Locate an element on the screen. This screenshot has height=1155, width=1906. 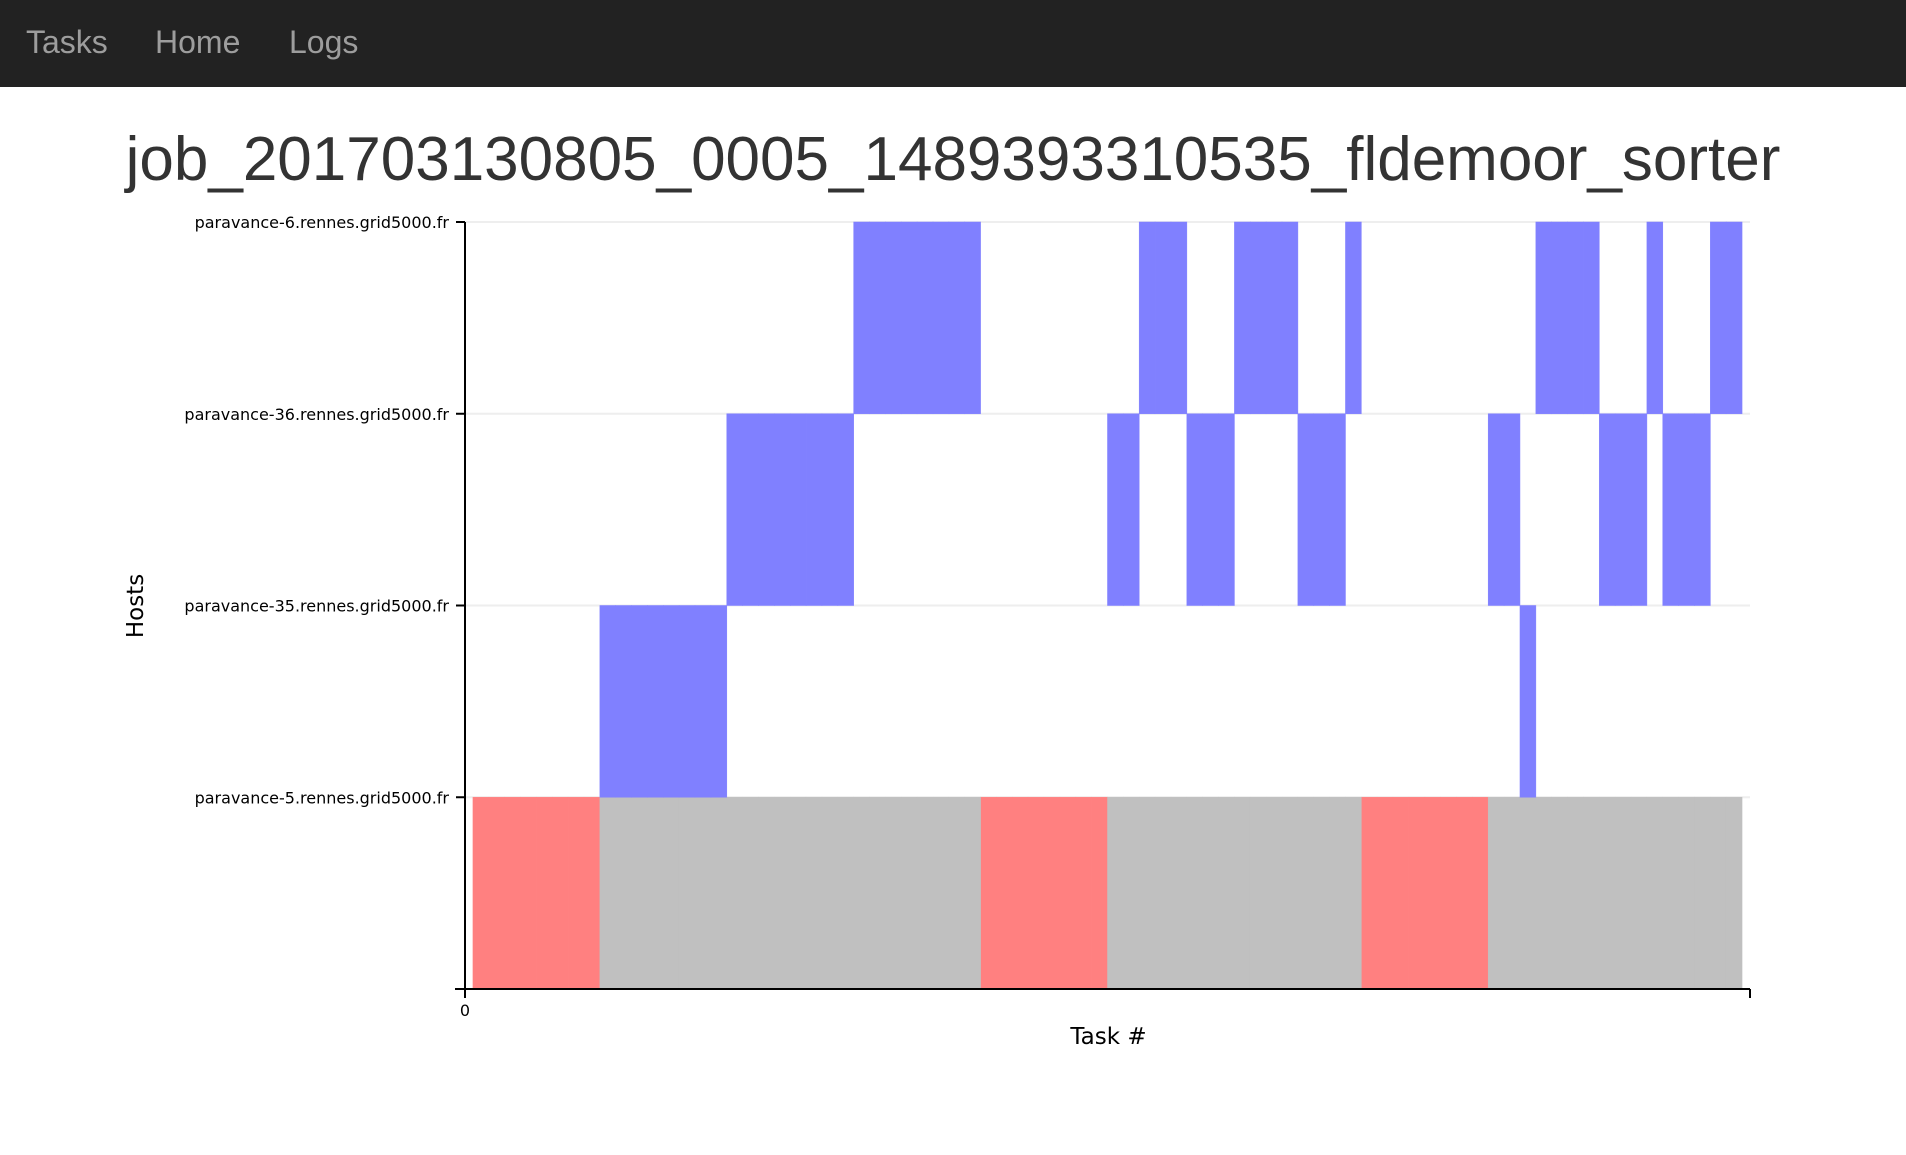
x-axis-title: Task # is located at coordinates (1107, 1037).